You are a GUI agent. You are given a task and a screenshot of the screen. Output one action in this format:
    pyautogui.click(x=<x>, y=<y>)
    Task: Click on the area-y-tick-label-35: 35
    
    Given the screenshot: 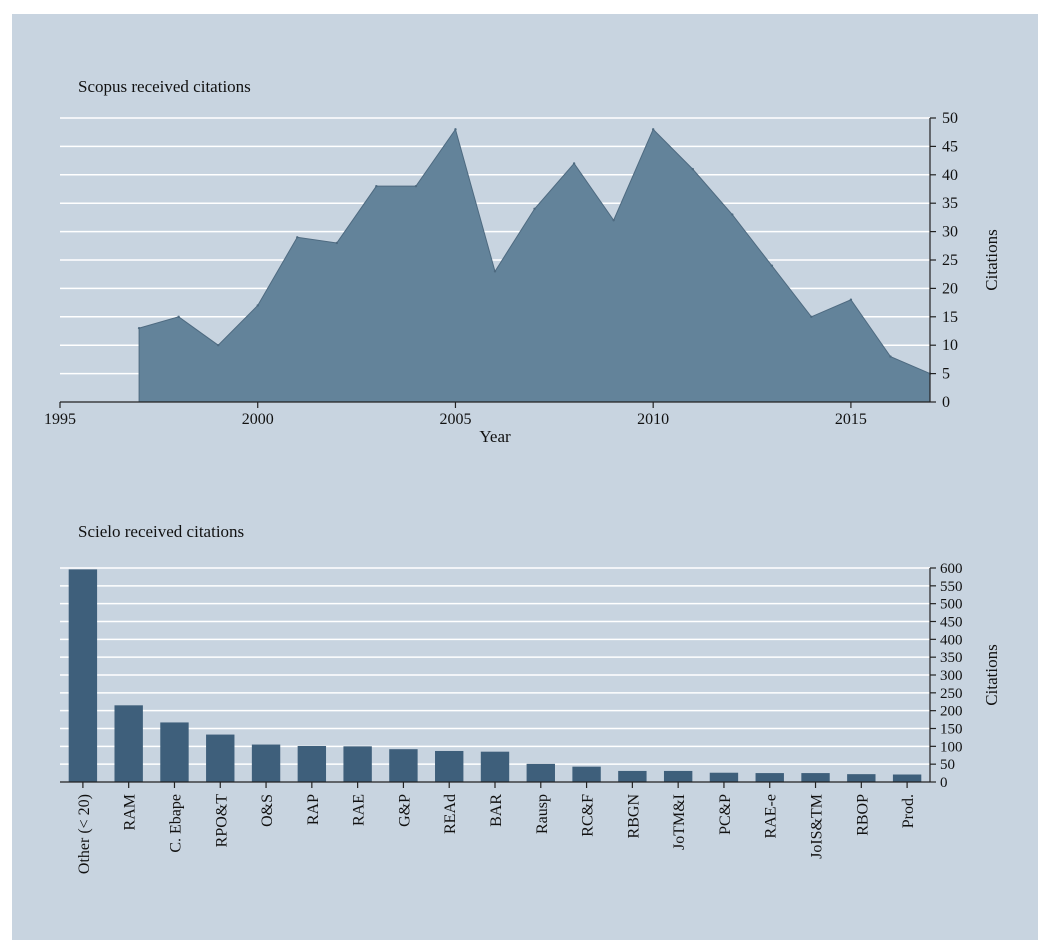 What is the action you would take?
    pyautogui.click(x=950, y=203)
    